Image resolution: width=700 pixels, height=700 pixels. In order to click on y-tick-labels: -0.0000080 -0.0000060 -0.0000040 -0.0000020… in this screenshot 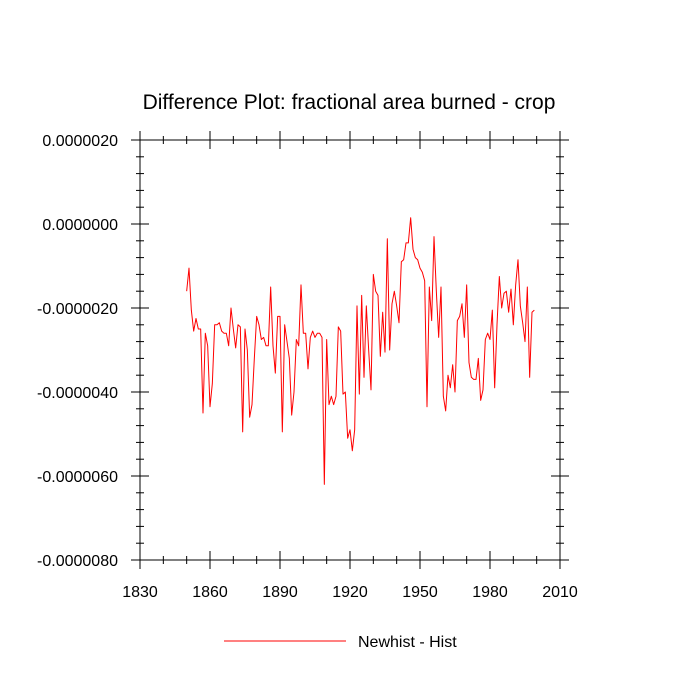, I will do `click(77, 351)`.